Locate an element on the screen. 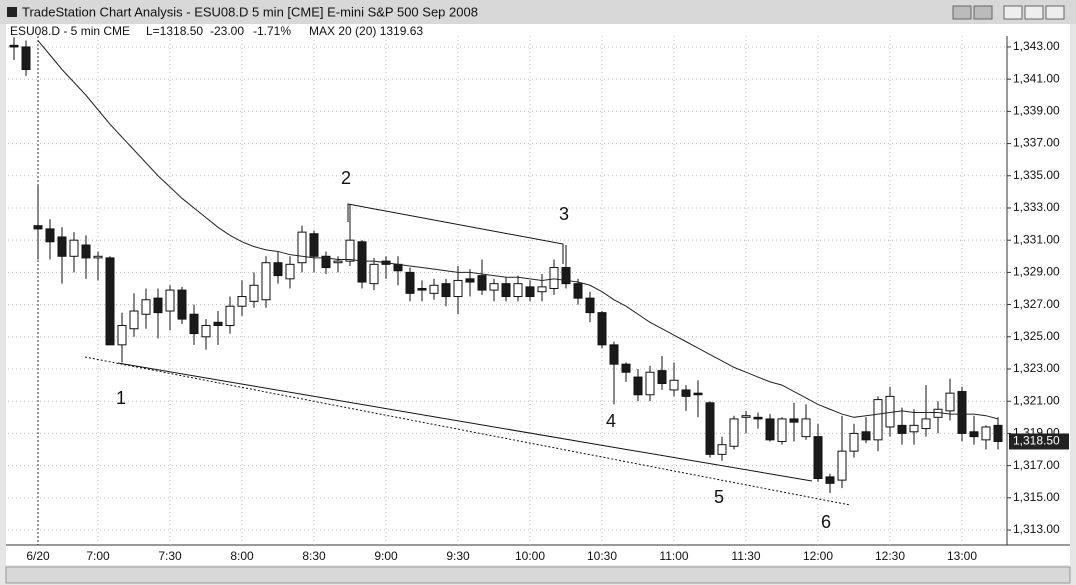  last-info: L=1318.50 is located at coordinates (174, 31).